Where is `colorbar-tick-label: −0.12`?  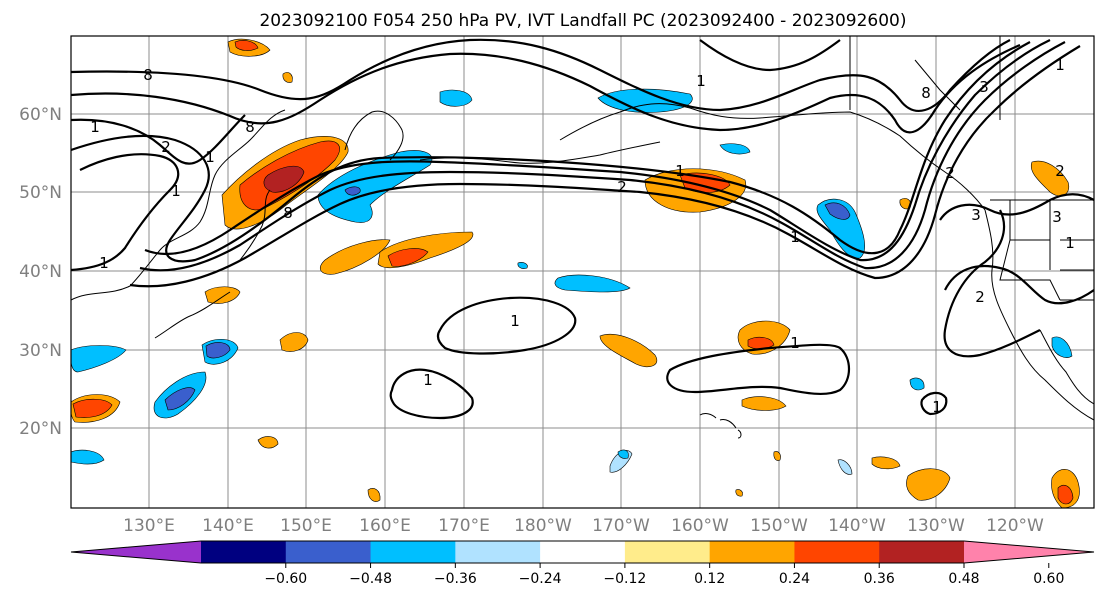 colorbar-tick-label: −0.12 is located at coordinates (624, 579).